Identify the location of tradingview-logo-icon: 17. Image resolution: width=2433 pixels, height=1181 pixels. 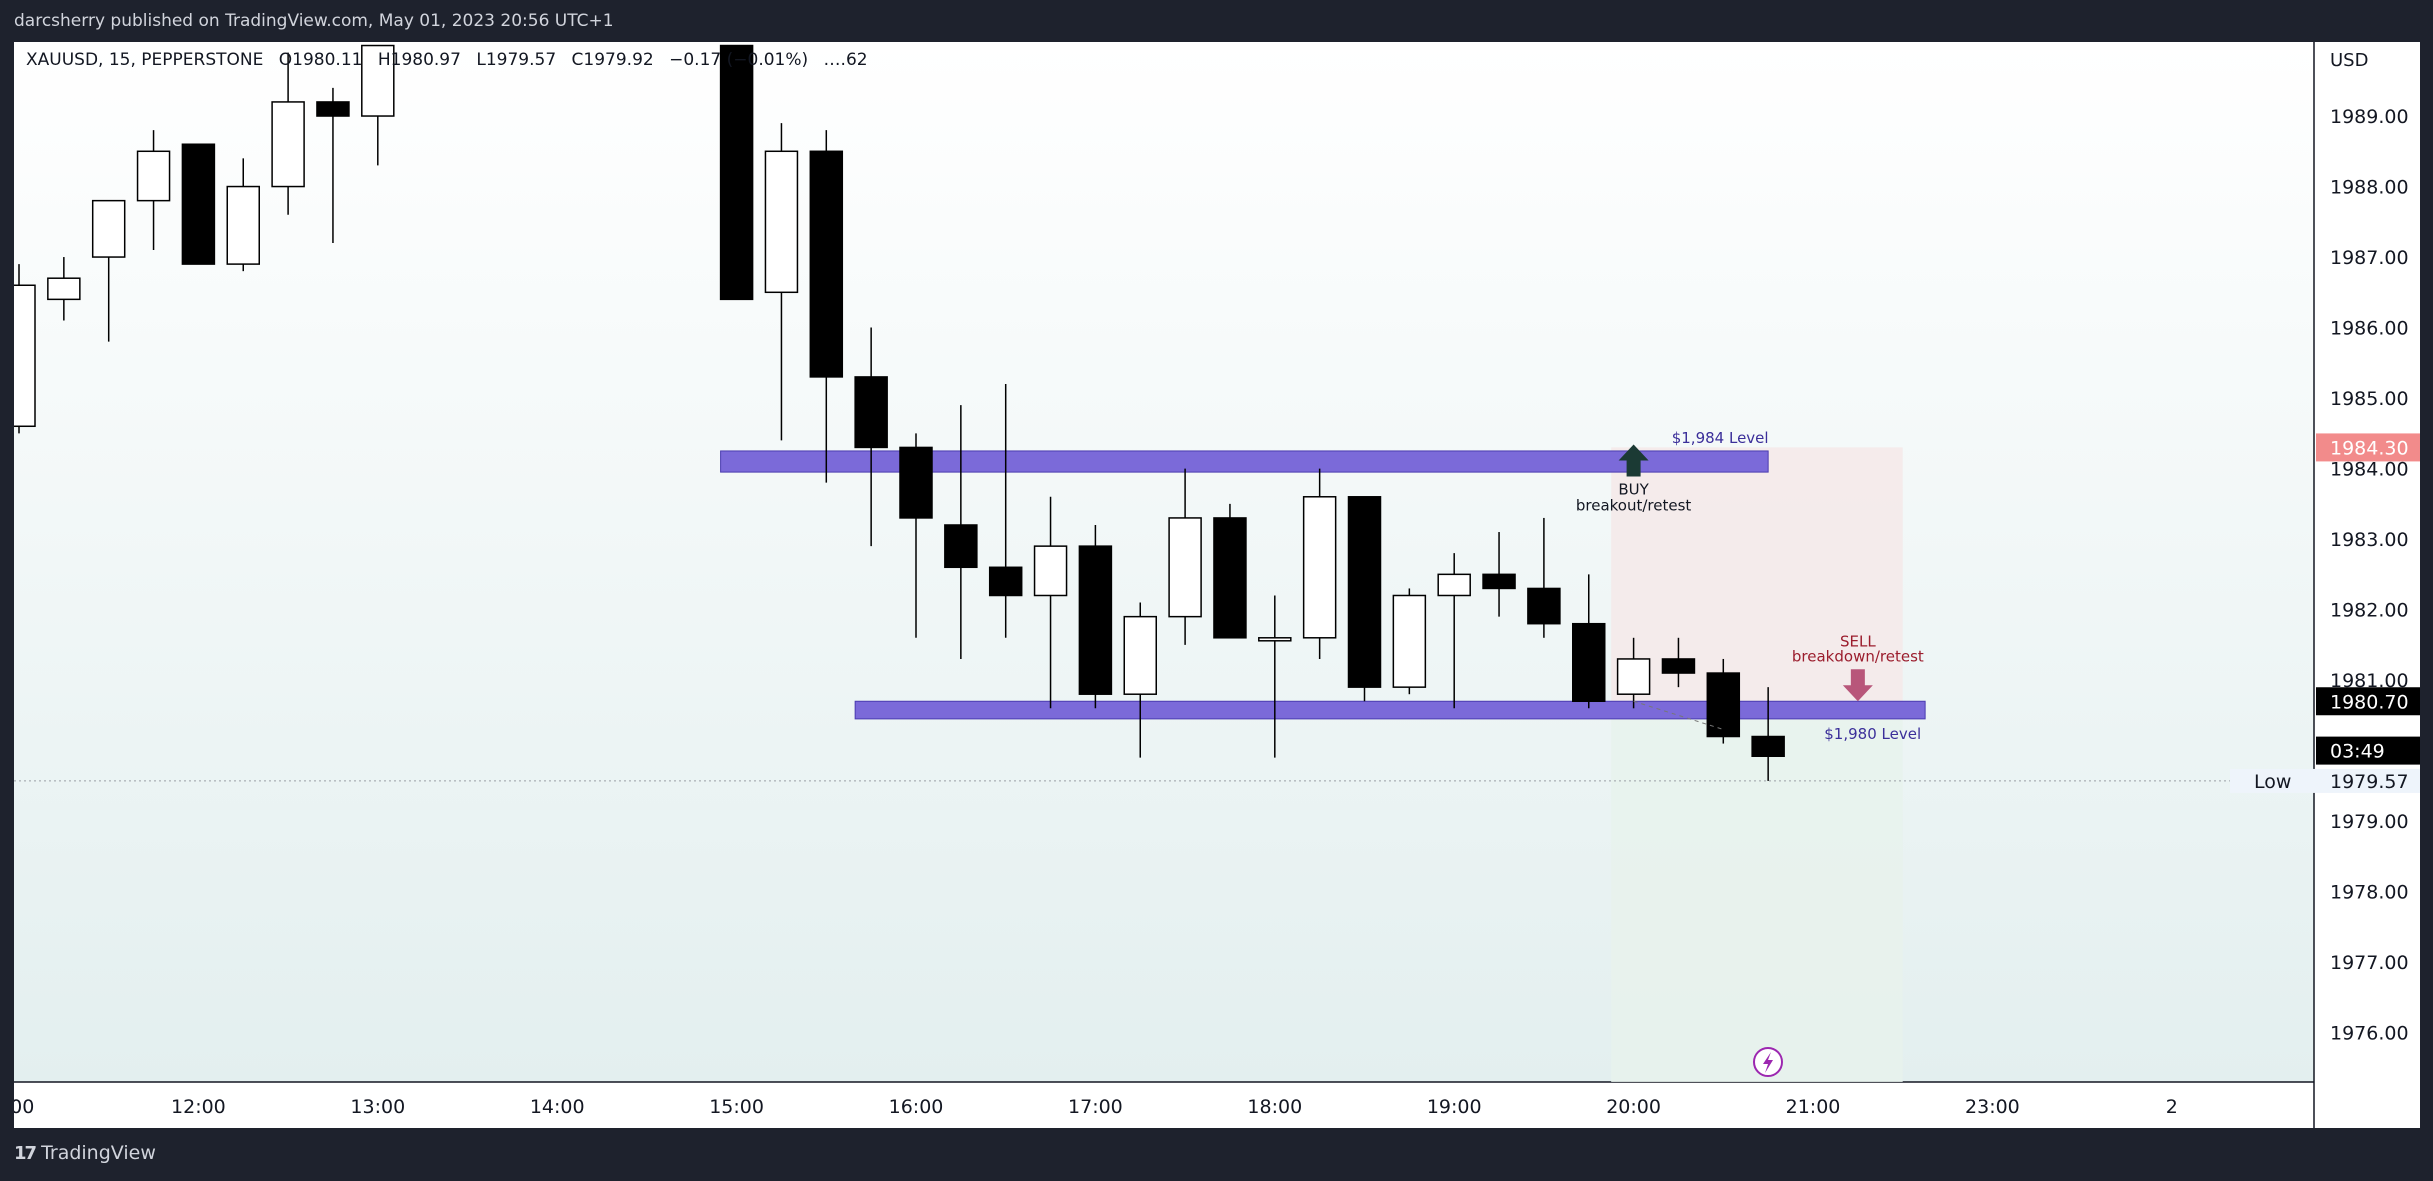
(25, 1153).